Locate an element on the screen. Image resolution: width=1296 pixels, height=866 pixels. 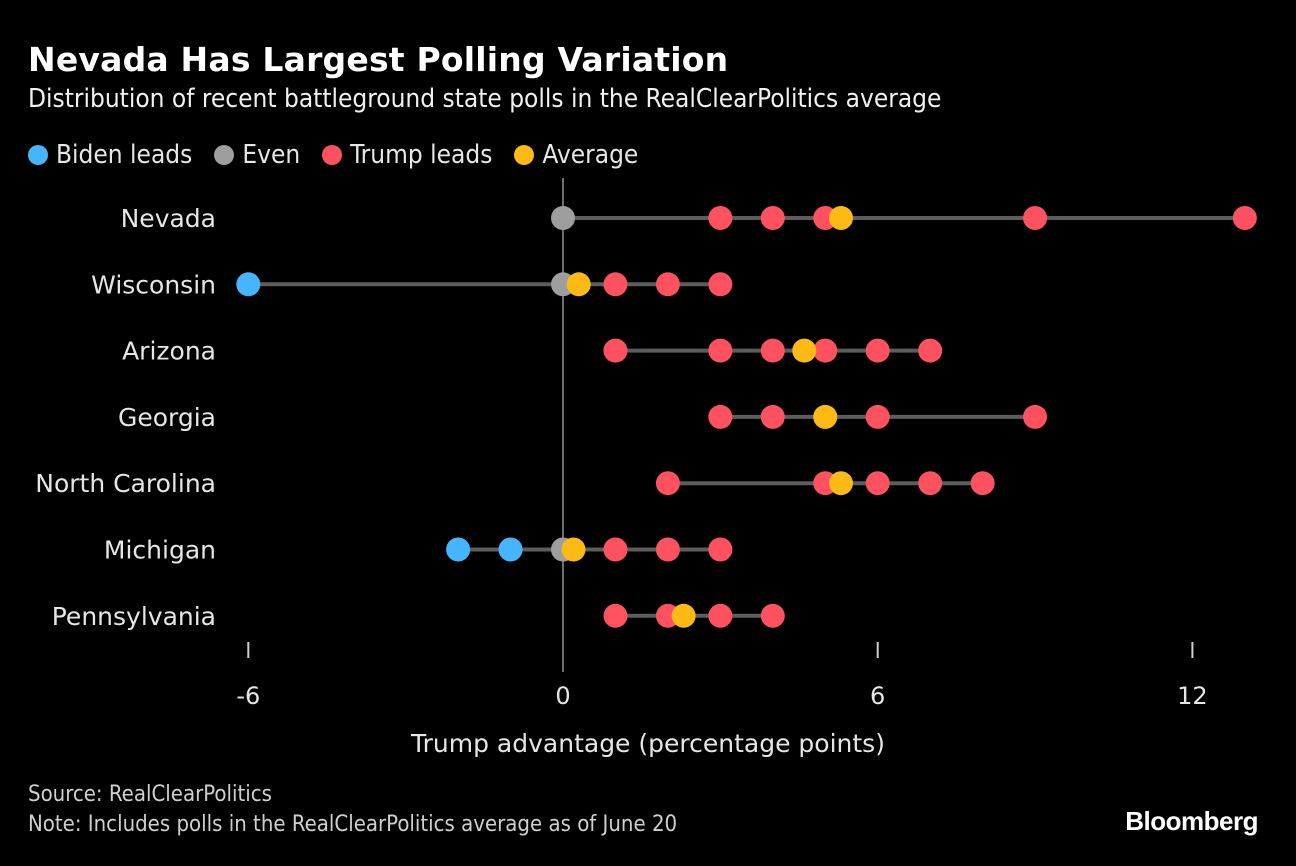
state-label: Georgia is located at coordinates (167, 417).